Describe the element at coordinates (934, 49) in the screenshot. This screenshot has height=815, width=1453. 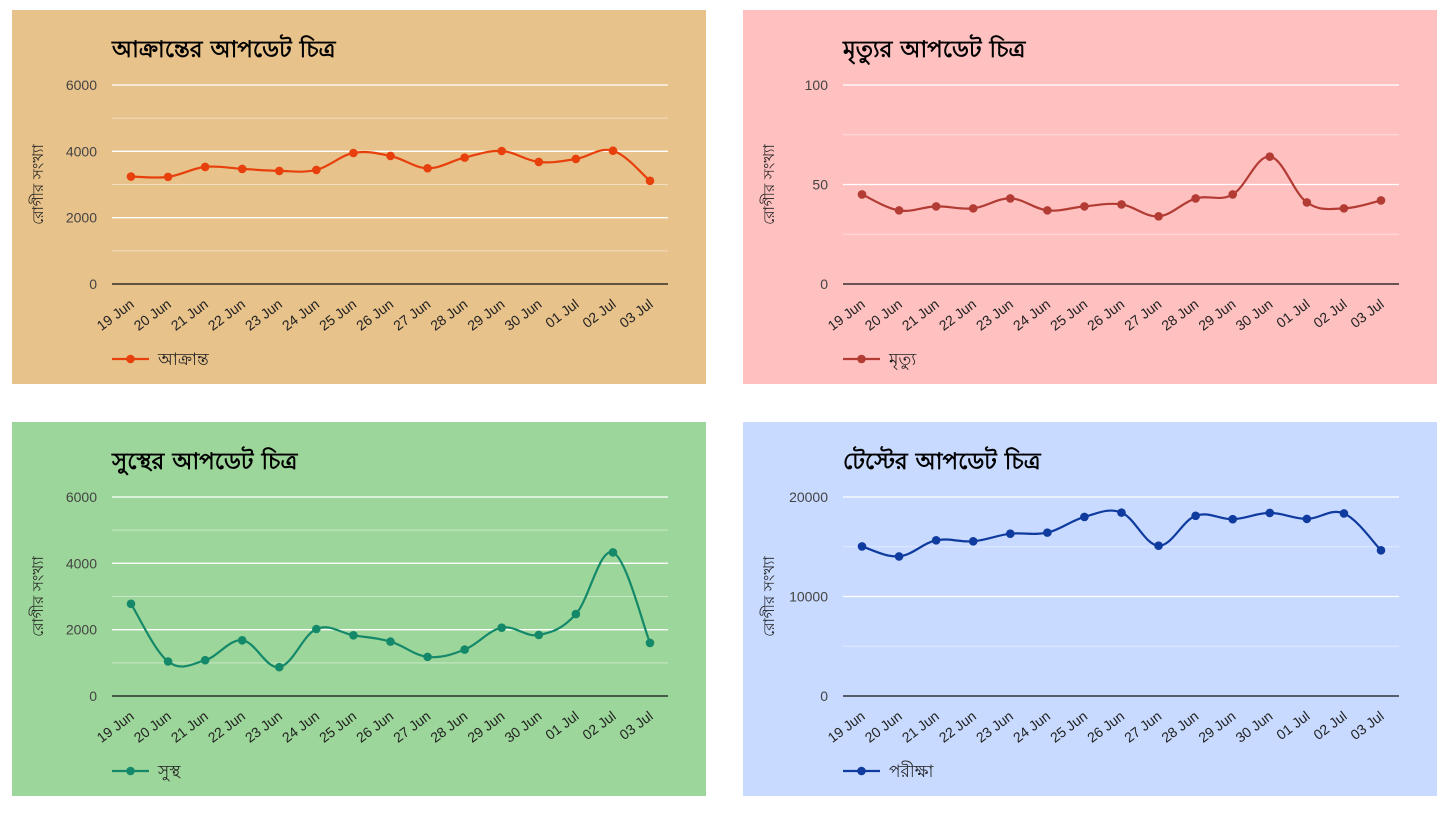
I see `chart-title: মৃত্যুর আপডেট চিত্র` at that location.